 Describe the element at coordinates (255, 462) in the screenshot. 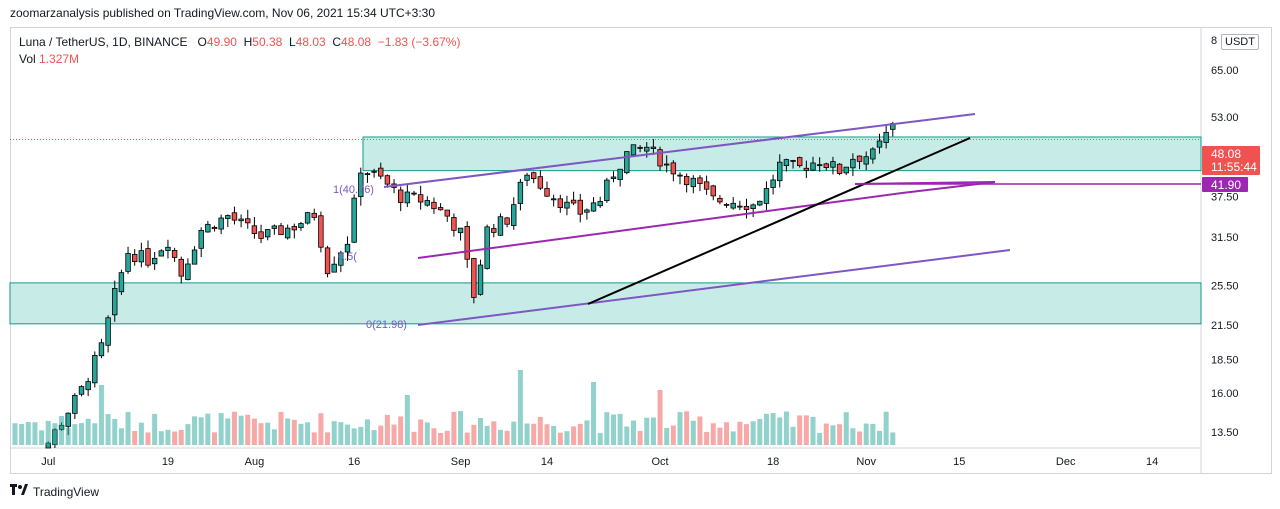

I see `x-tick-label: Aug` at that location.